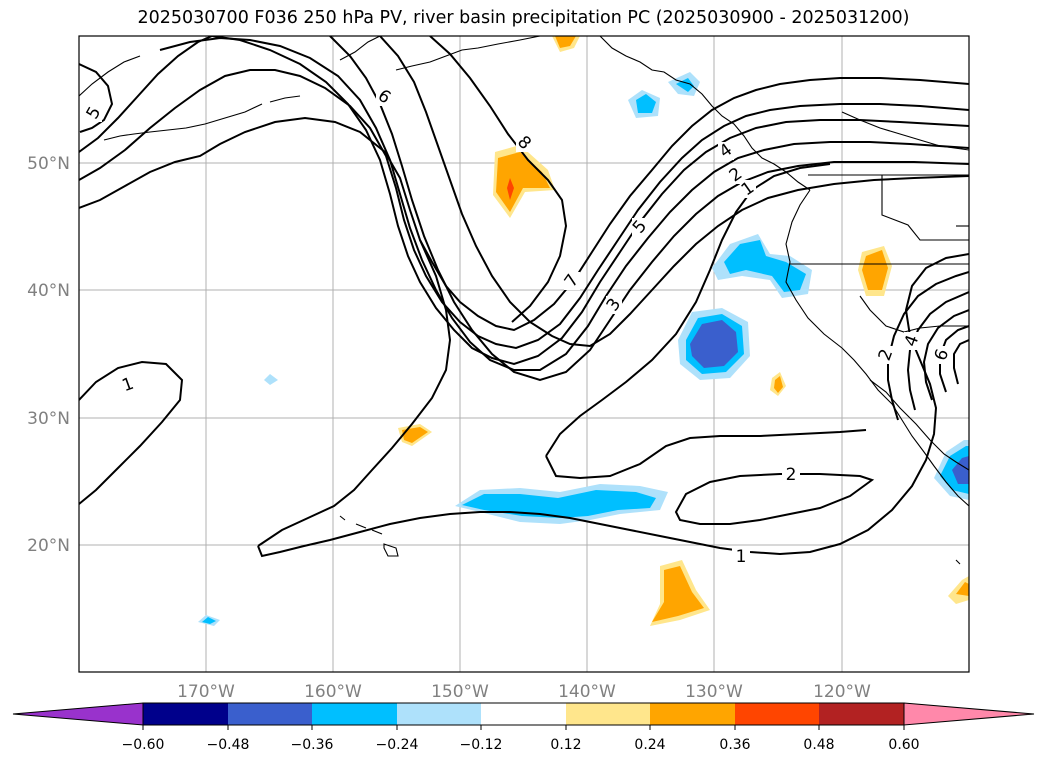  Describe the element at coordinates (397, 745) in the screenshot. I see `colorbar-tick-label: −0.24` at that location.